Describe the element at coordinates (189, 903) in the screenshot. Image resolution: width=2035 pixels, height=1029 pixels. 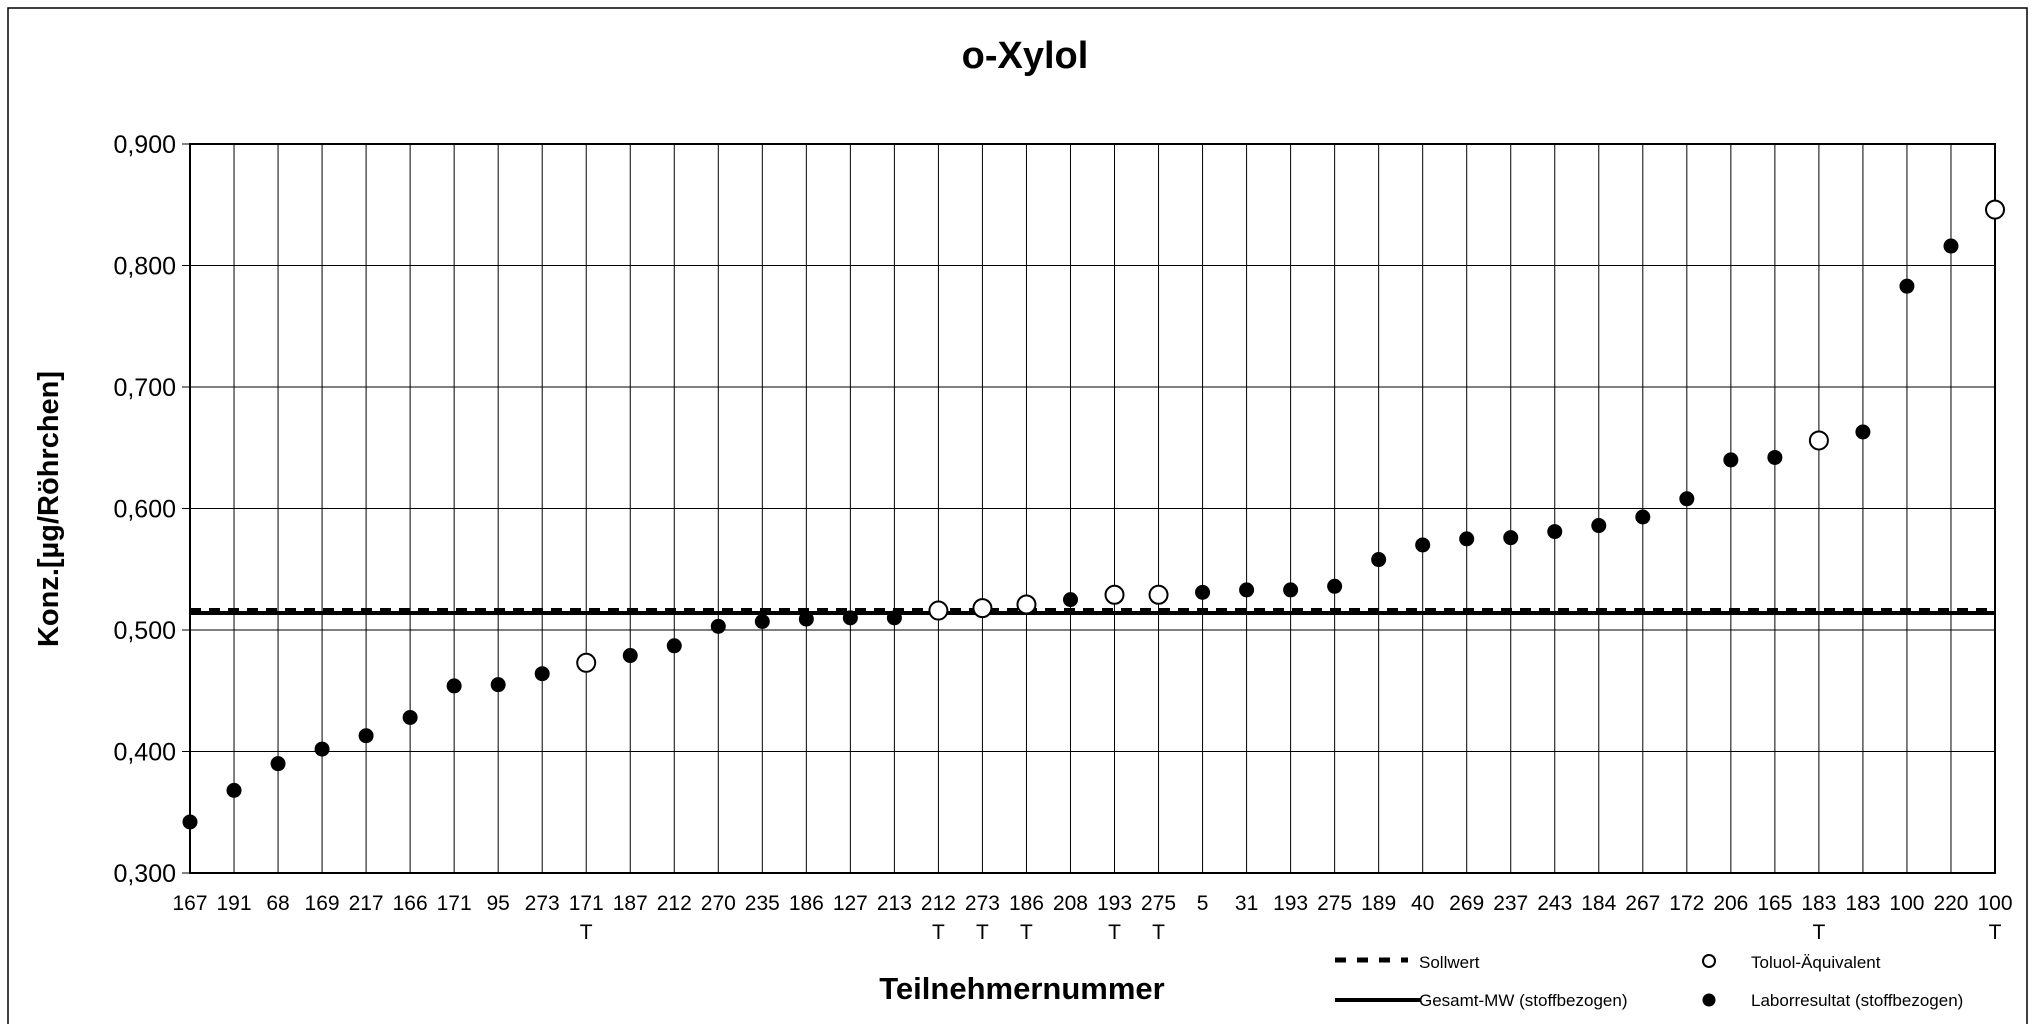
I see `x-tick-label: 167` at that location.